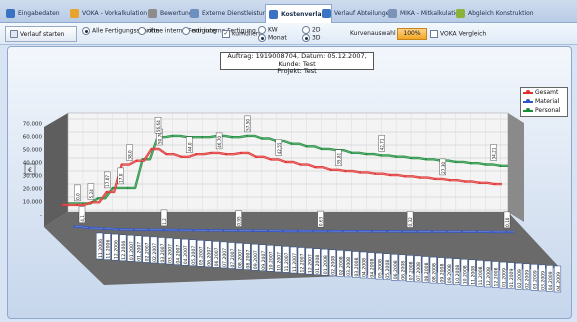 This screenshot has height=322, width=577. Describe the element at coordinates (382, 144) in the screenshot. I see `data-label-text: 42,71` at that location.